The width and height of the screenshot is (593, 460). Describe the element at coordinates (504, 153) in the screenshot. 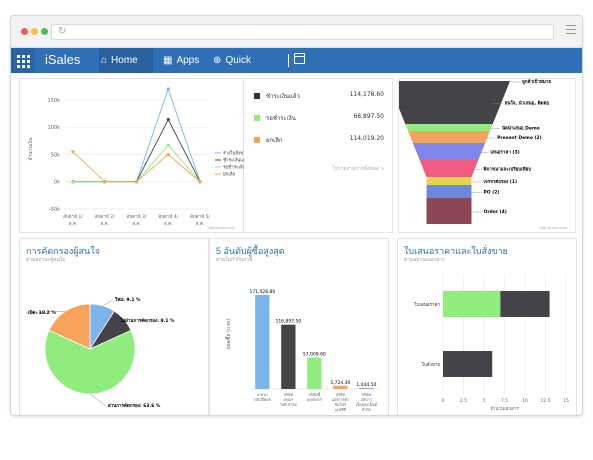

I see `funnel-label: เสนอราคา (3)` at that location.